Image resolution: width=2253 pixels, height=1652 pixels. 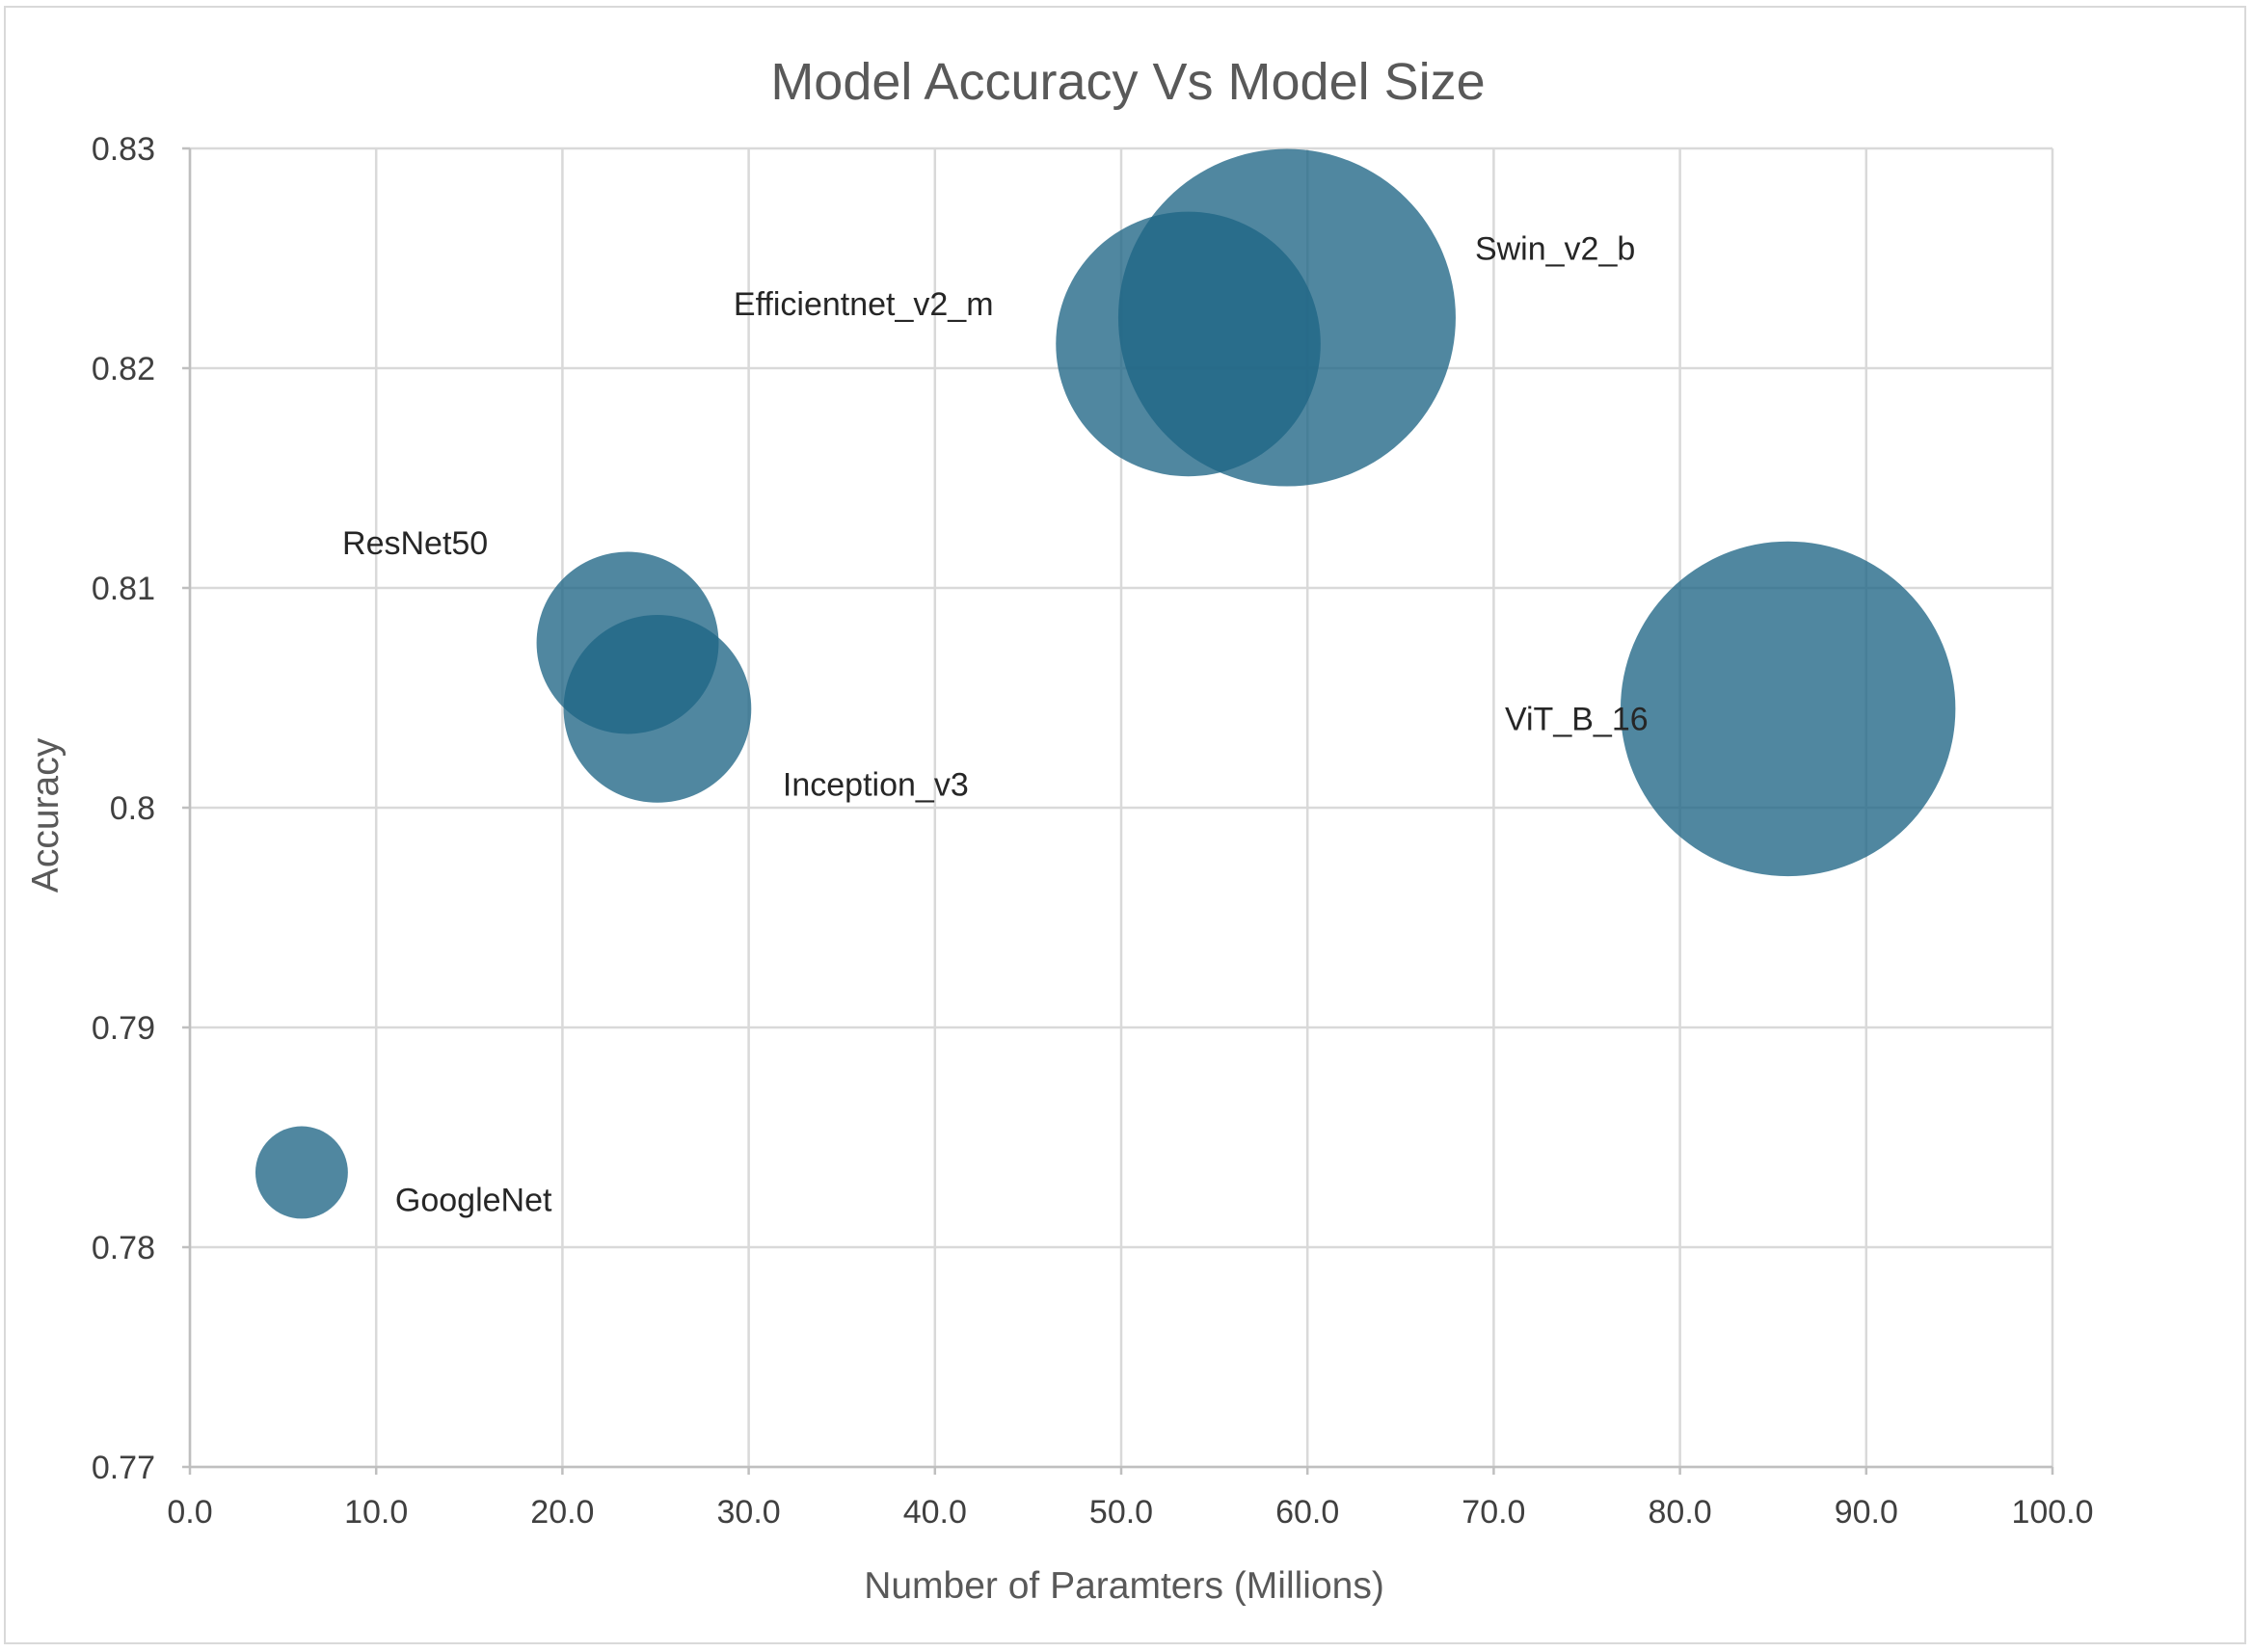 What do you see at coordinates (1121, 1512) in the screenshot?
I see `x-tick-label: 50.0` at bounding box center [1121, 1512].